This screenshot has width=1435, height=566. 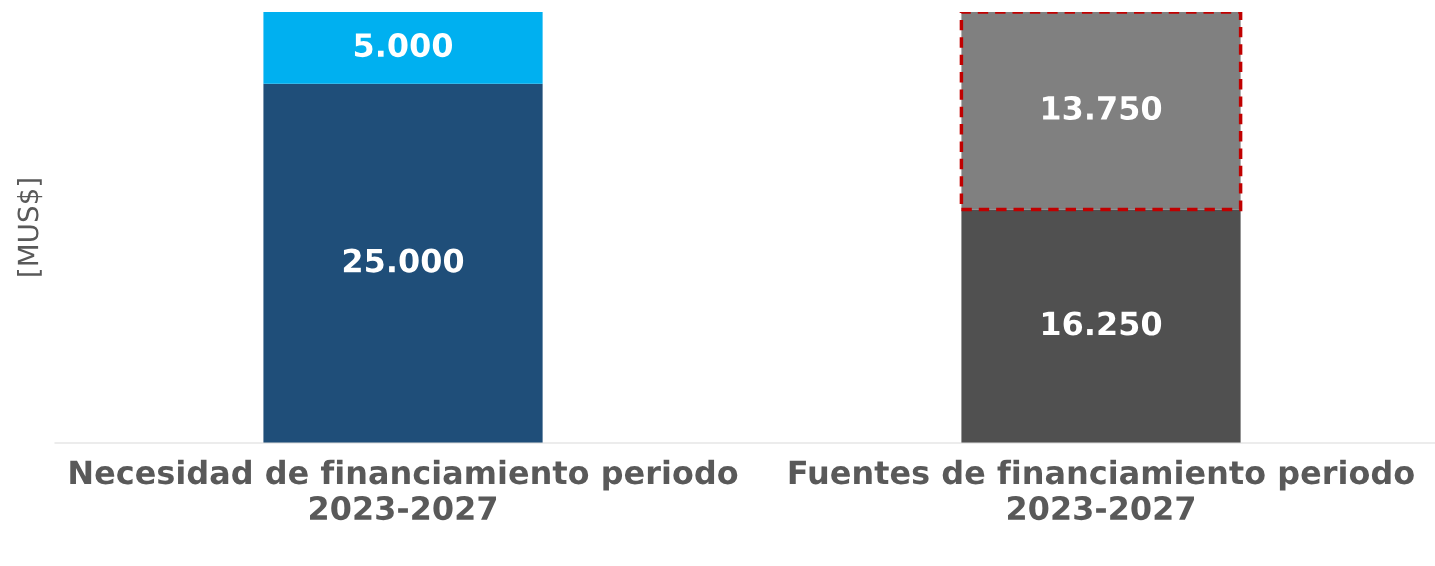 I want to click on x-tick-label: Fuentes de financiamiento periodo 2023-2027, so click(x=1101, y=490).